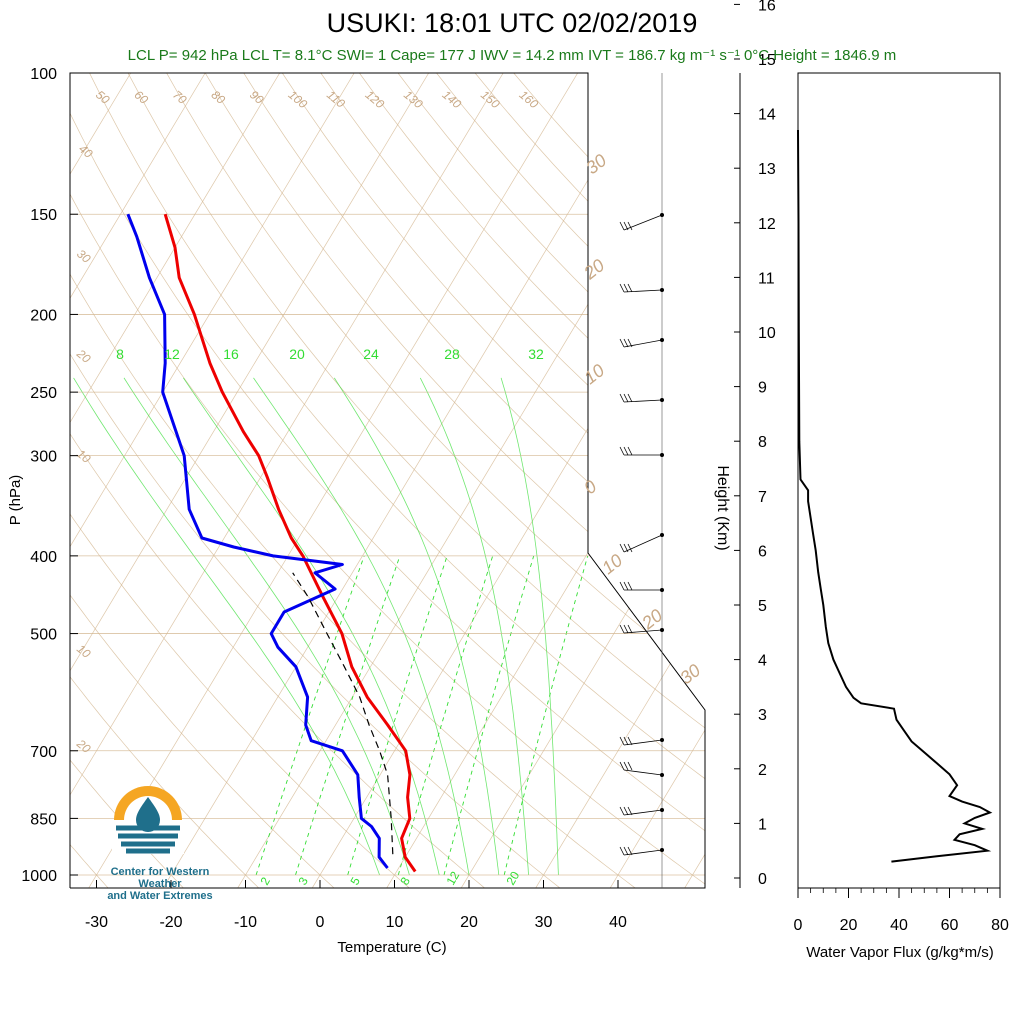 The height and width of the screenshot is (1024, 1024). Describe the element at coordinates (762, 879) in the screenshot. I see `height-tick-label: 0` at that location.